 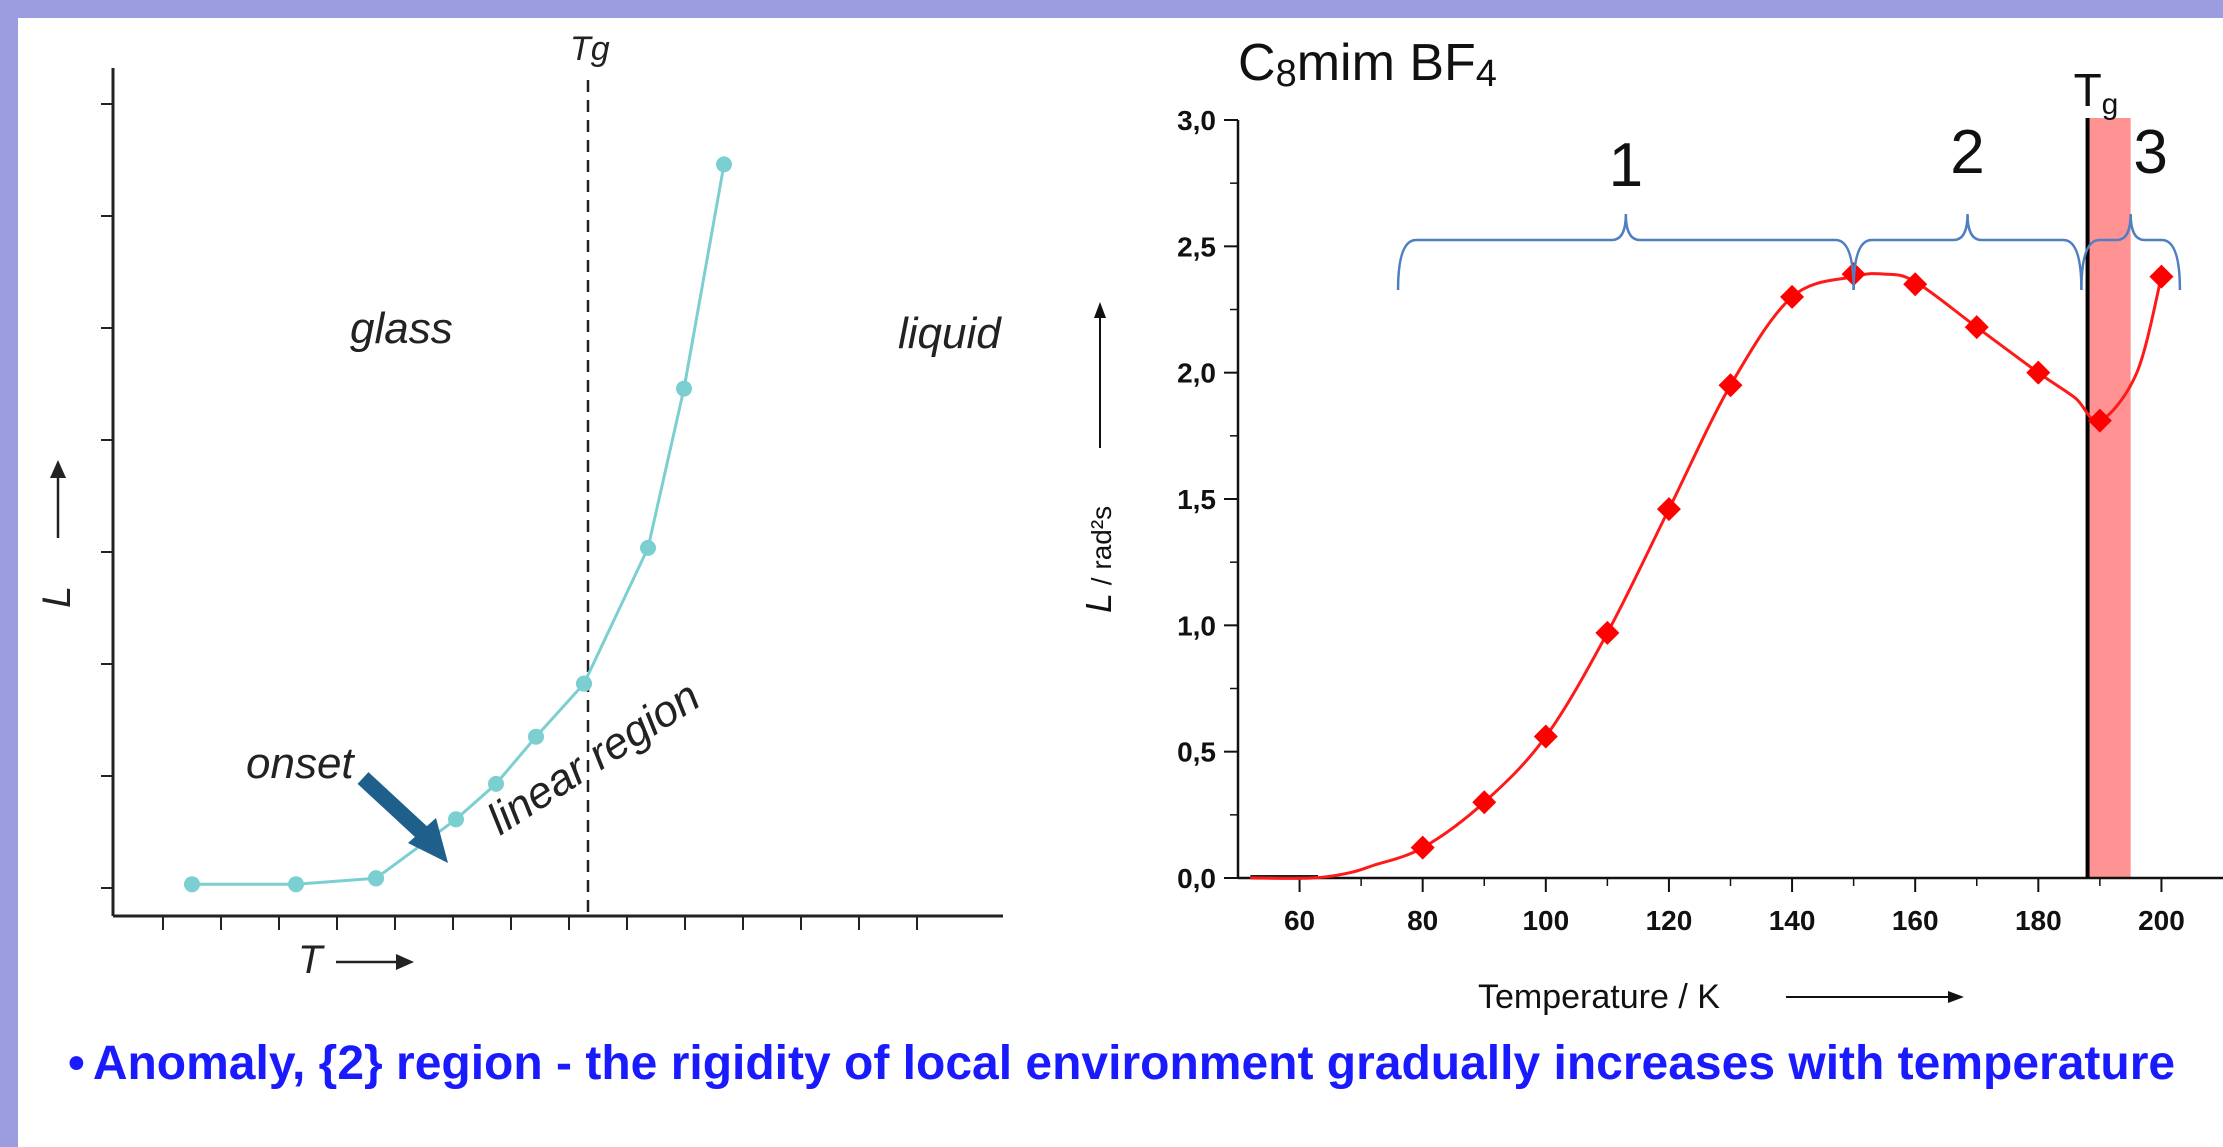 What do you see at coordinates (1196, 120) in the screenshot?
I see `y-tick-label: 3,0` at bounding box center [1196, 120].